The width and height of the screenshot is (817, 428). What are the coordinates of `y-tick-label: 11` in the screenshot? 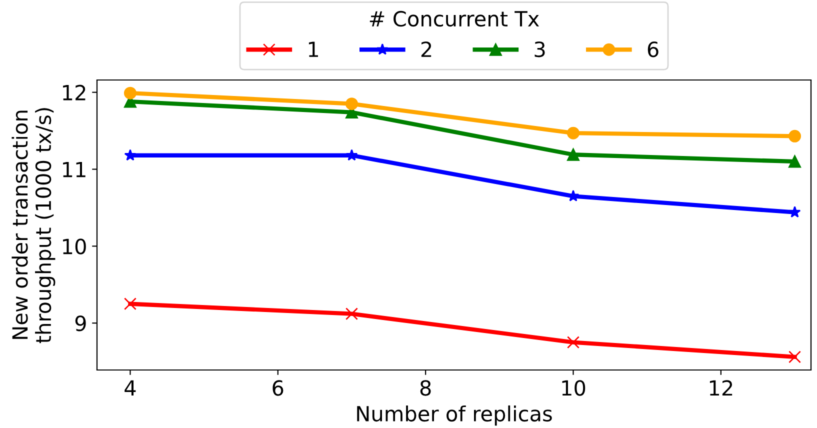 It's located at (74, 170).